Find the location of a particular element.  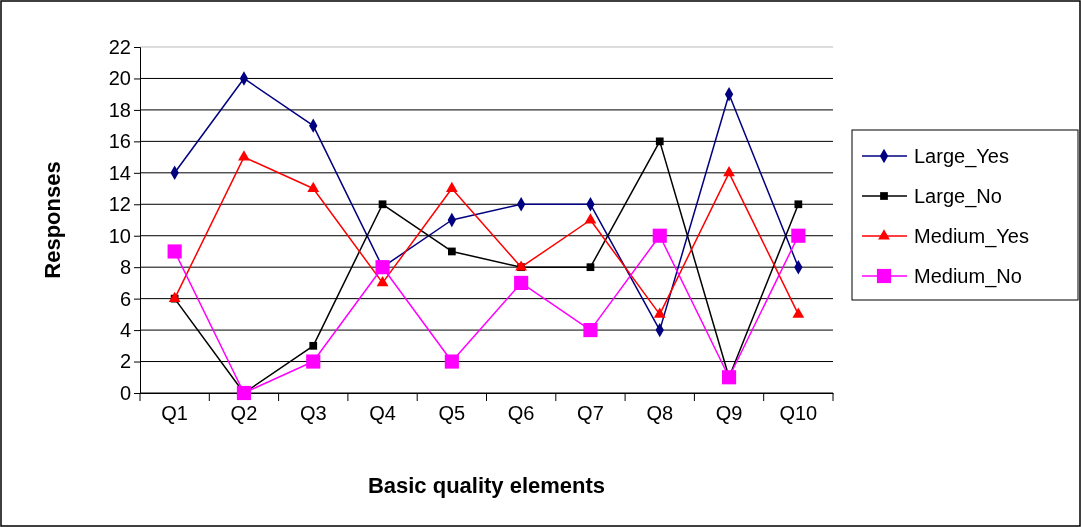

legend-label: Medium_No is located at coordinates (968, 276).